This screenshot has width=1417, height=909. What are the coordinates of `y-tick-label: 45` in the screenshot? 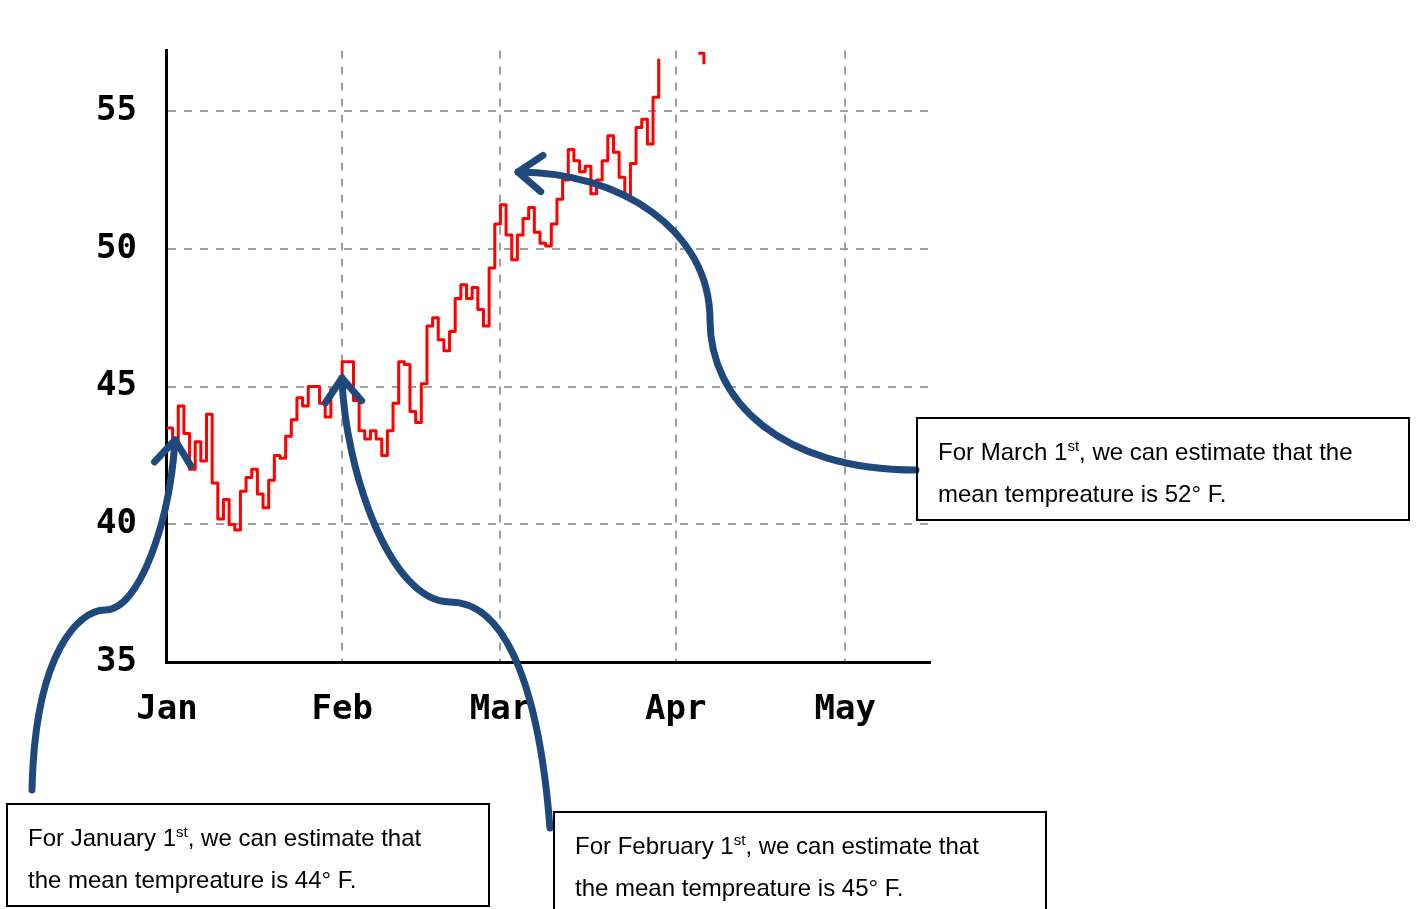 It's located at (116, 383).